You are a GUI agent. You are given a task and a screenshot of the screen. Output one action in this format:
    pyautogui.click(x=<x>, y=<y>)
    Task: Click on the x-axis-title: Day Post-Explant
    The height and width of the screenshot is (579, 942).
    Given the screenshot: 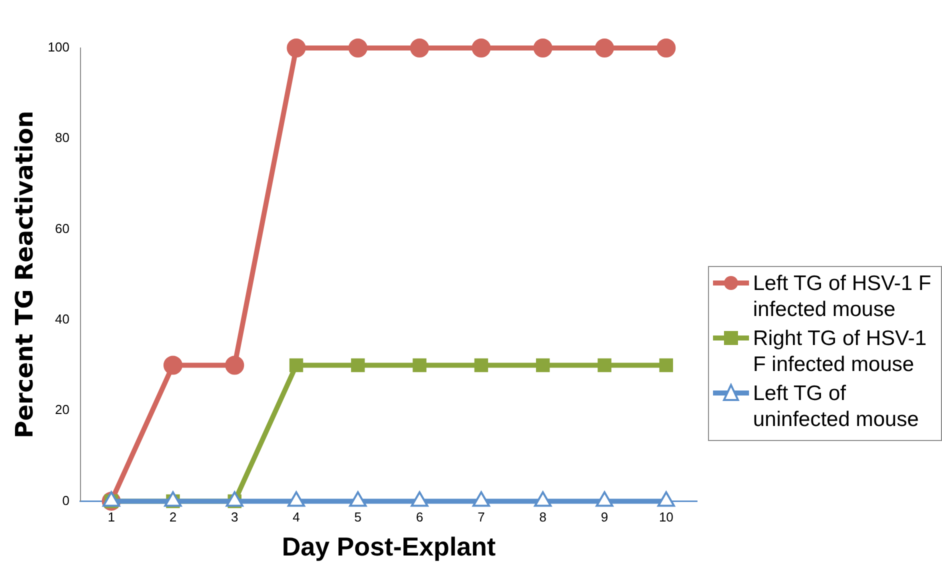 What is the action you would take?
    pyautogui.click(x=389, y=547)
    